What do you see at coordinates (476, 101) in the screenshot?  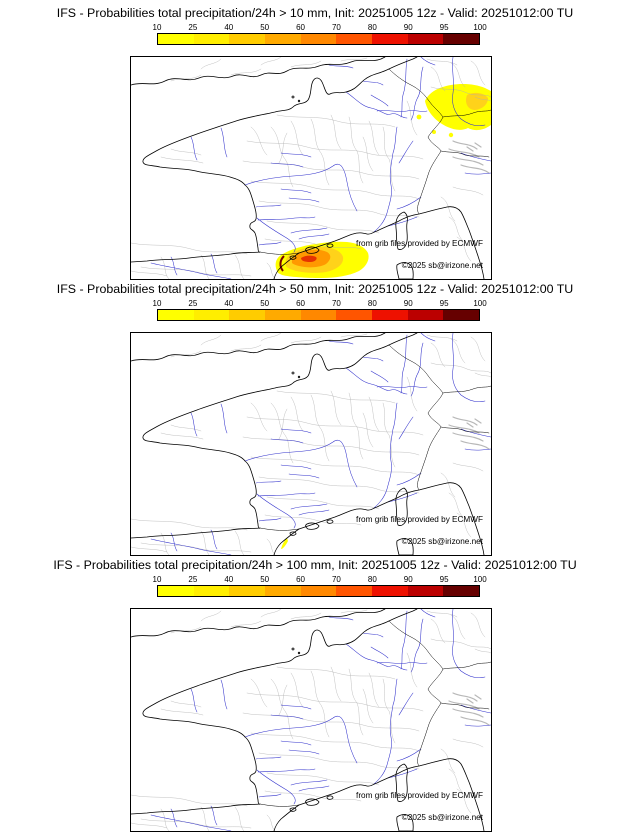 I see `probability-area-northeast-mid` at bounding box center [476, 101].